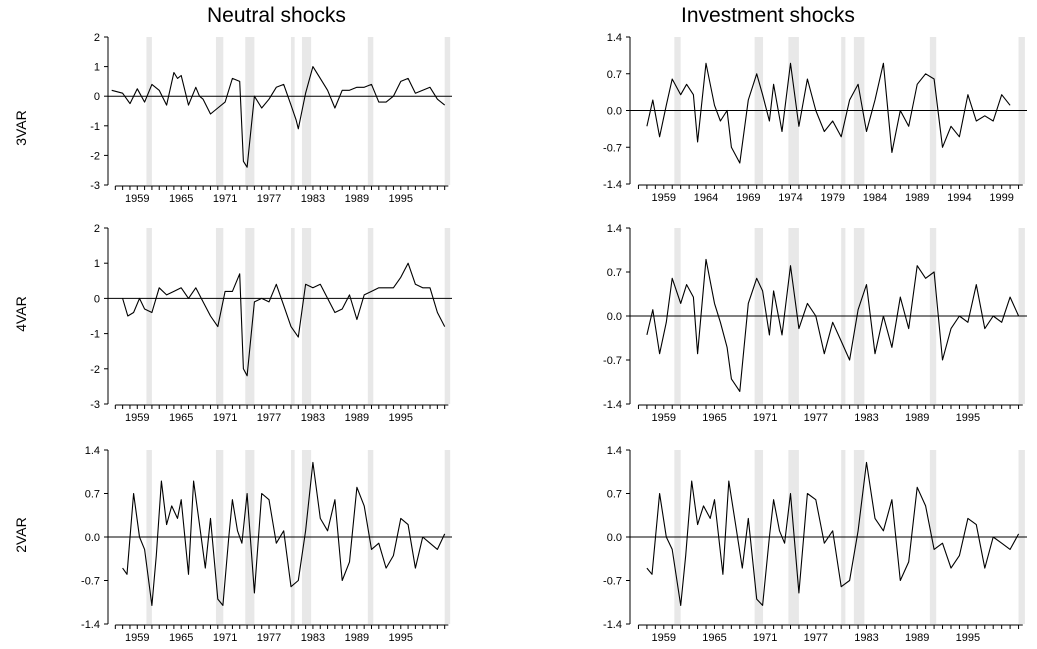 The width and height of the screenshot is (1037, 649). Describe the element at coordinates (97, 264) in the screenshot. I see `y-tick-label: 1` at that location.